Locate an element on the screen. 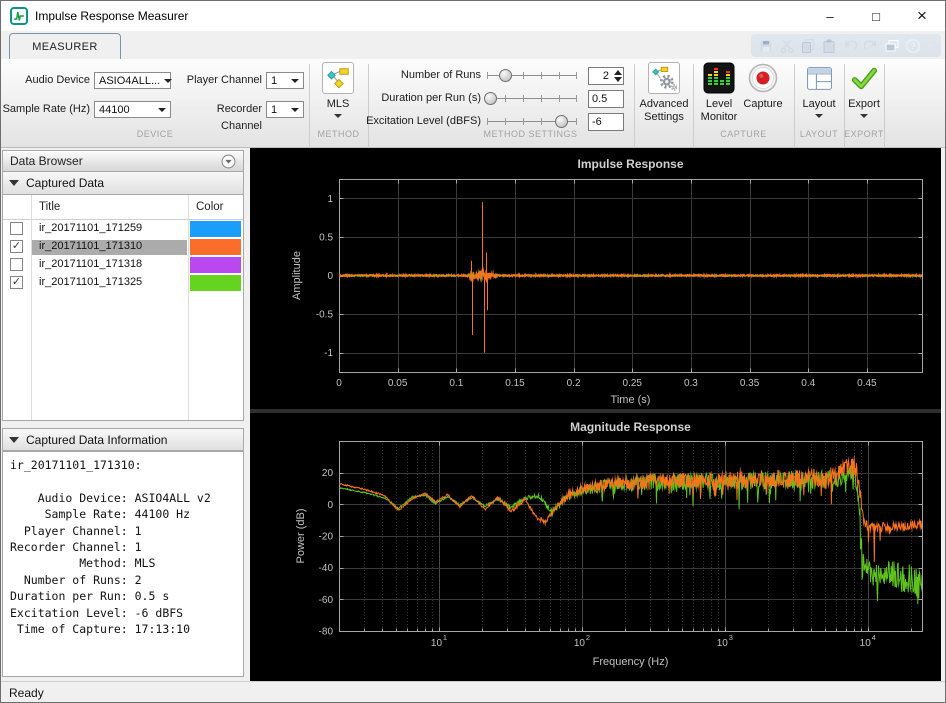  captured-data-info-header-label: Captured Data Information is located at coordinates (97, 439).